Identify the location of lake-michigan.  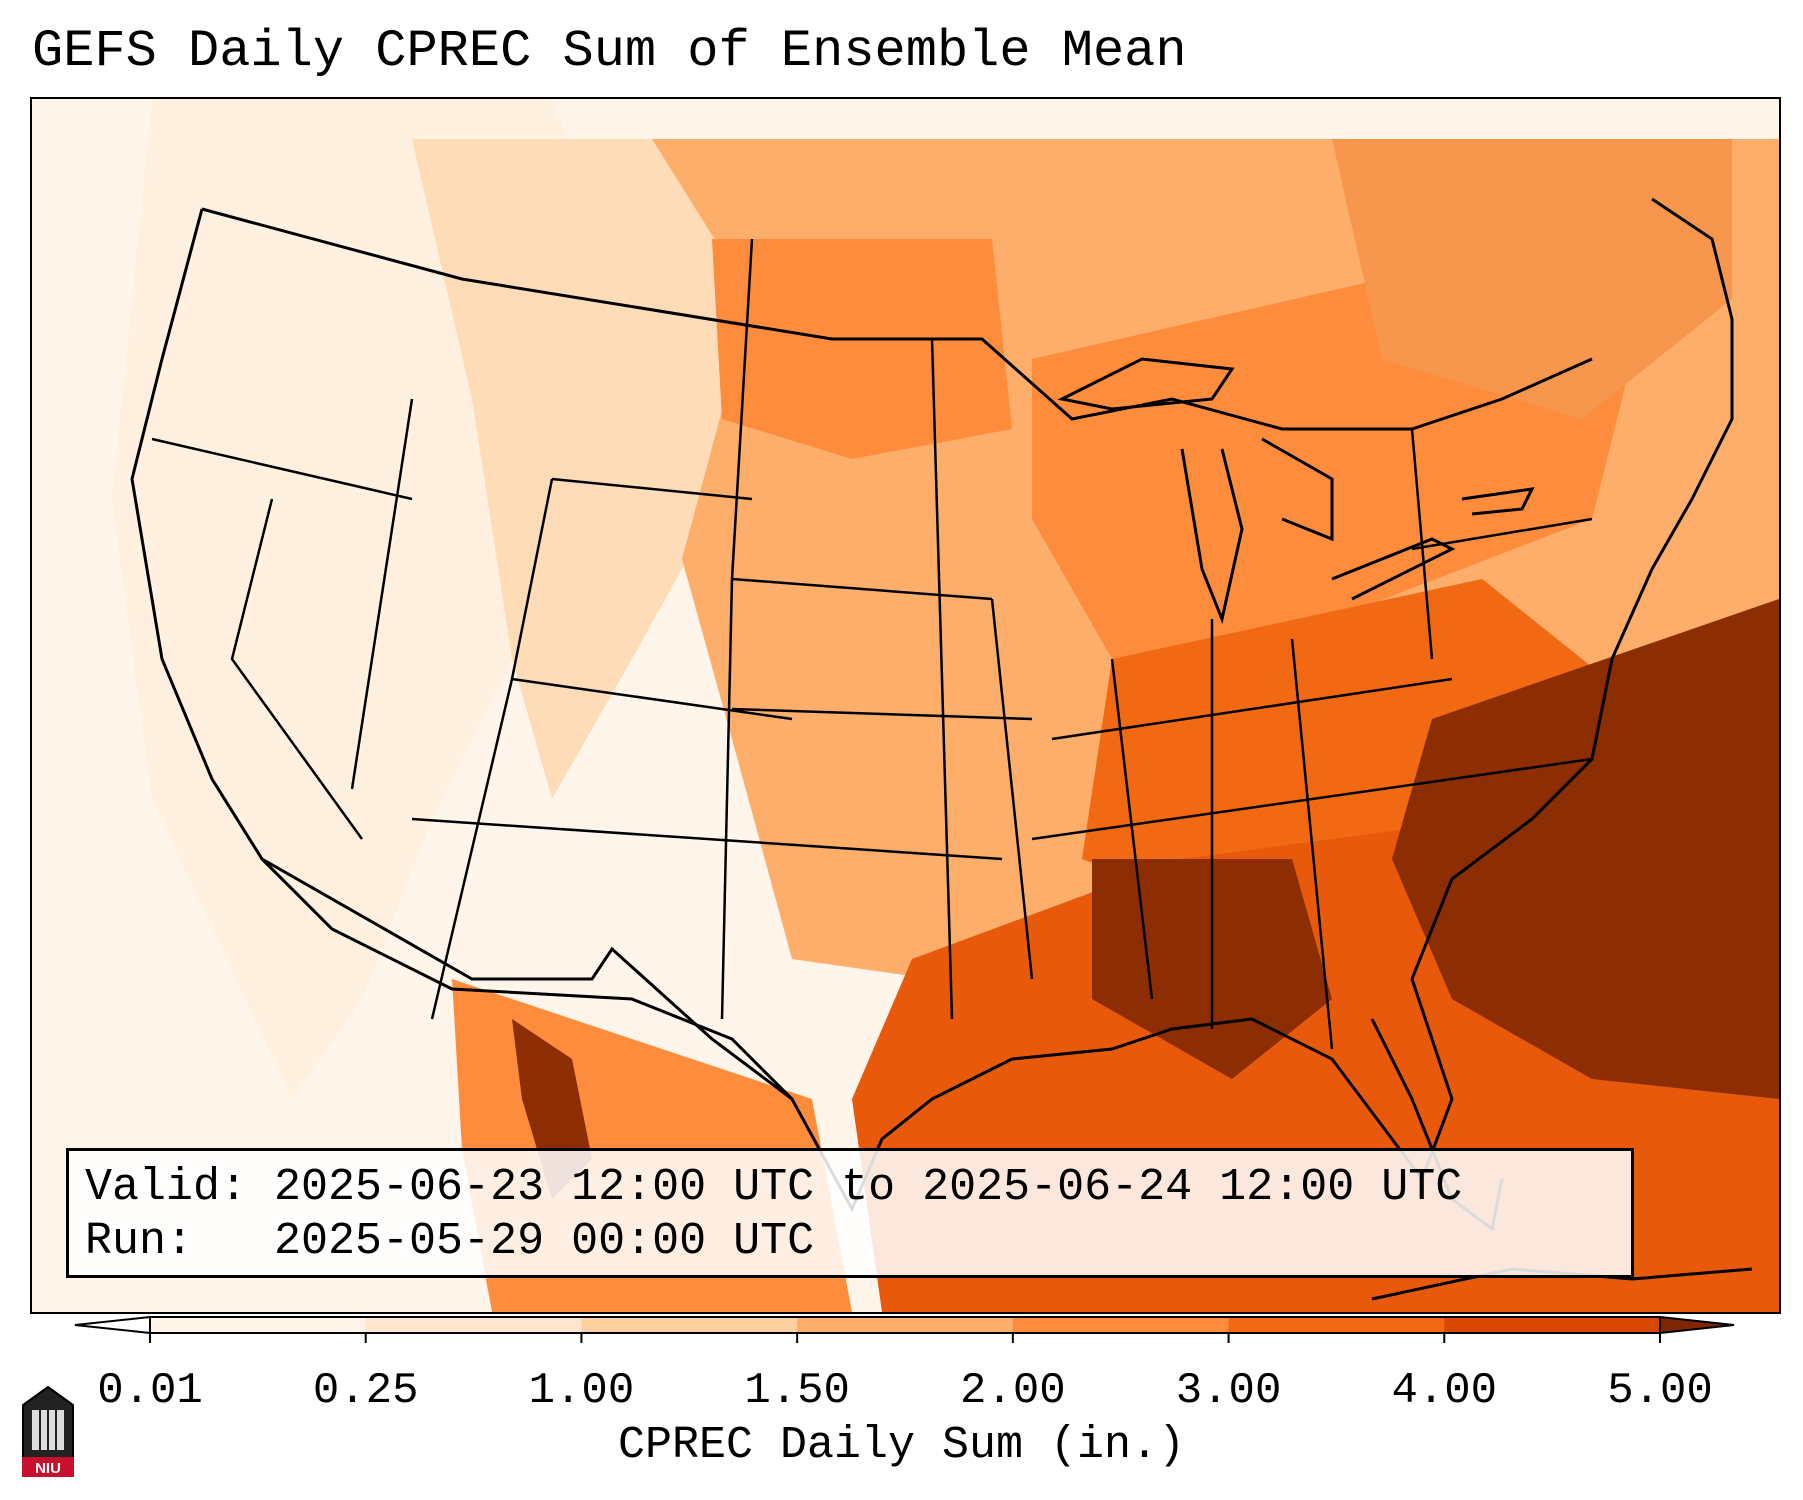
(1212, 536).